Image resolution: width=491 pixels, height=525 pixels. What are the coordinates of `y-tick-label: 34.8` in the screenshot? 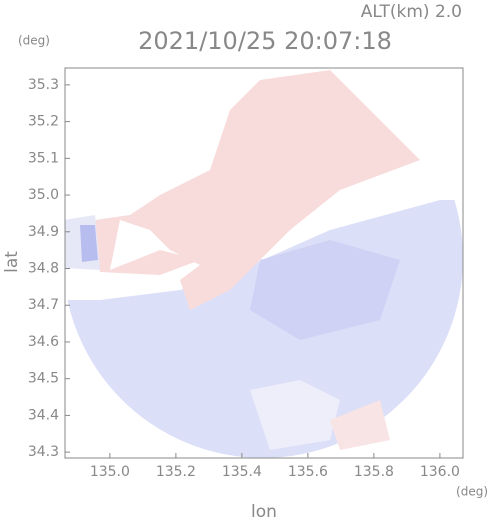 It's located at (43, 269).